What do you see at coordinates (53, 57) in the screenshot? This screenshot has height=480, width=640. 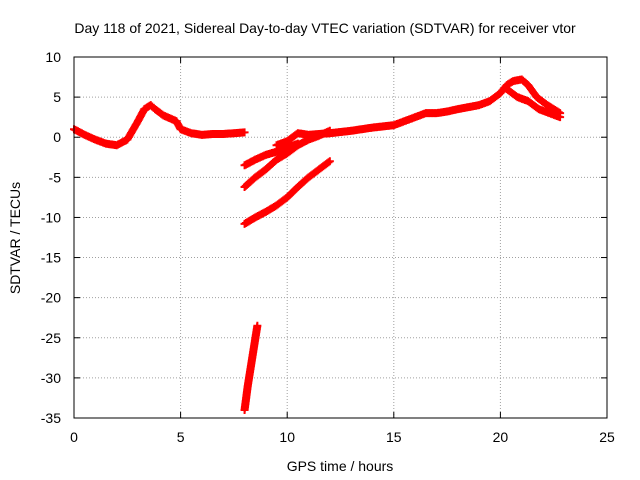 I see `y-tick-label: 10` at bounding box center [53, 57].